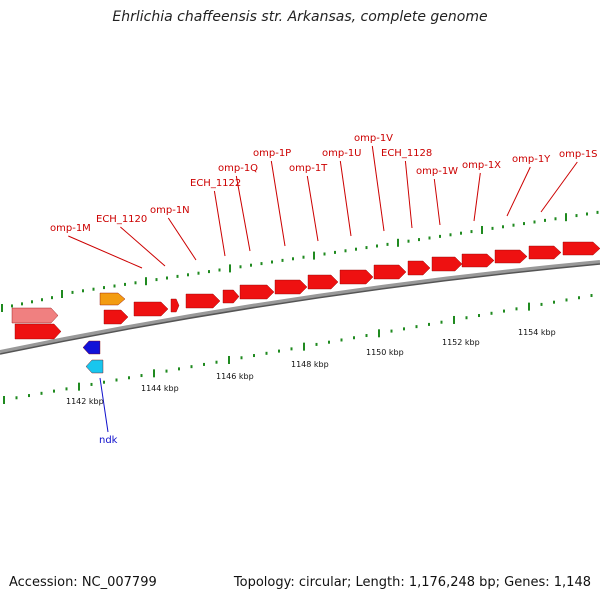 The width and height of the screenshot is (600, 600). I want to click on kbp-tick-label: 1146 kbp, so click(235, 376).